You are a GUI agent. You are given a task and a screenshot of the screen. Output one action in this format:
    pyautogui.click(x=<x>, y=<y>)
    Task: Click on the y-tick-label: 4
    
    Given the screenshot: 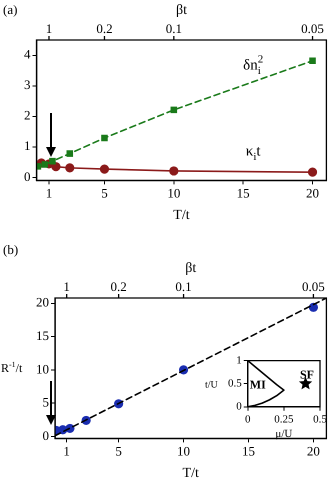 What is the action you would take?
    pyautogui.click(x=27, y=54)
    